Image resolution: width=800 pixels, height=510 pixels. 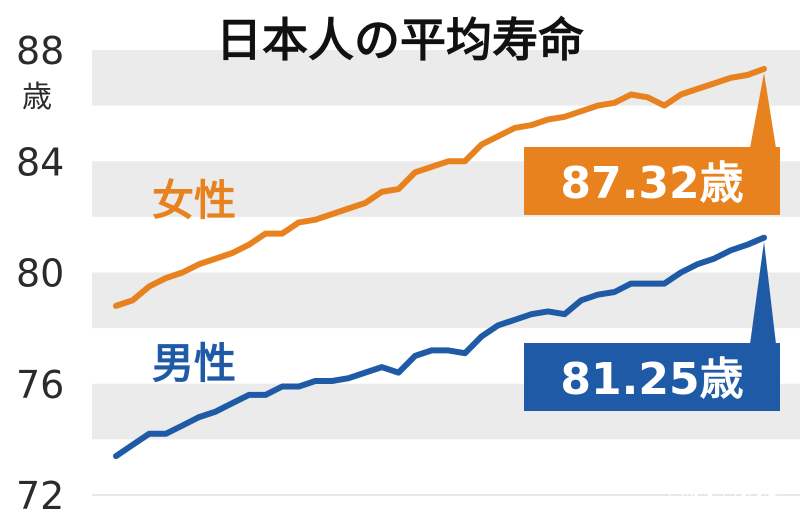 I want to click on y-axis-ticks: 88 84 80 76 72, so click(x=40, y=269).